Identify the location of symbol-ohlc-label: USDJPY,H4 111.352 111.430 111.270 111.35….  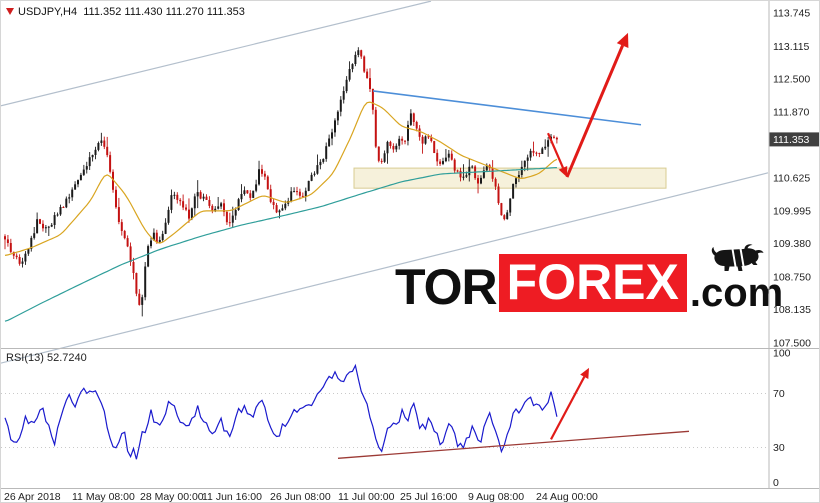
(131, 12).